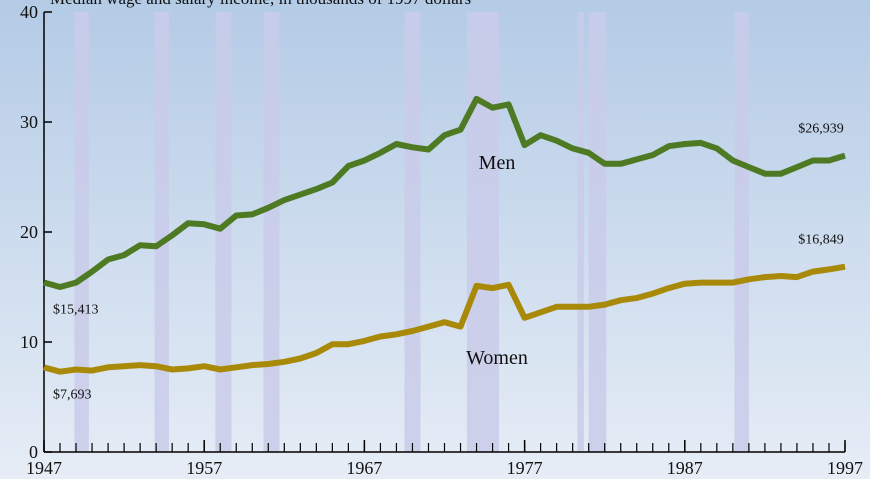  Describe the element at coordinates (821, 129) in the screenshot. I see `value-label: $26,939` at that location.